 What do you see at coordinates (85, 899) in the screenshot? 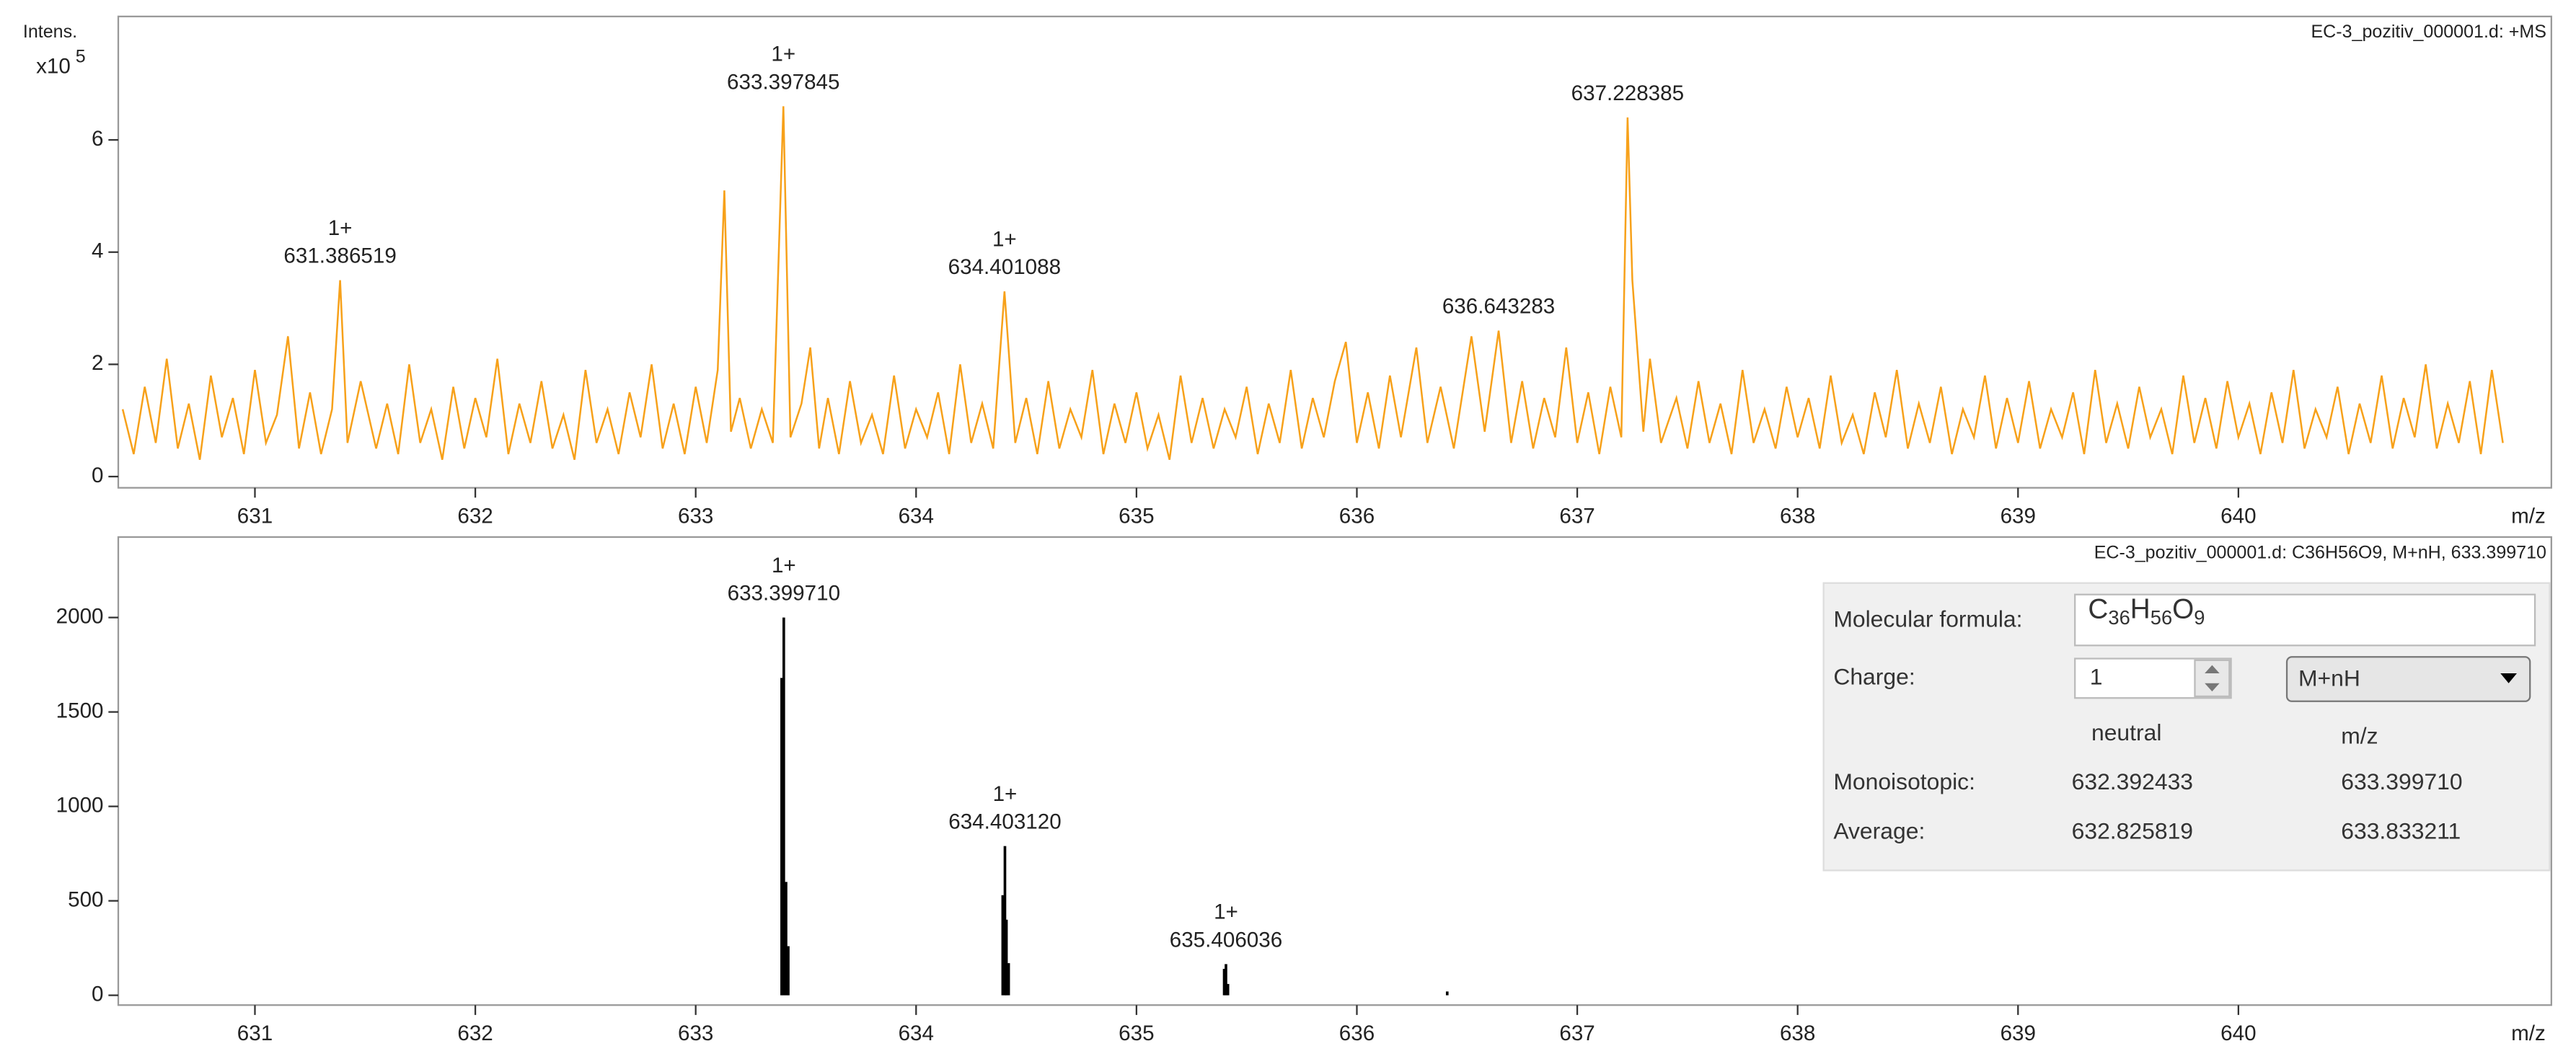
I see `y-tick-label: 500` at bounding box center [85, 899].